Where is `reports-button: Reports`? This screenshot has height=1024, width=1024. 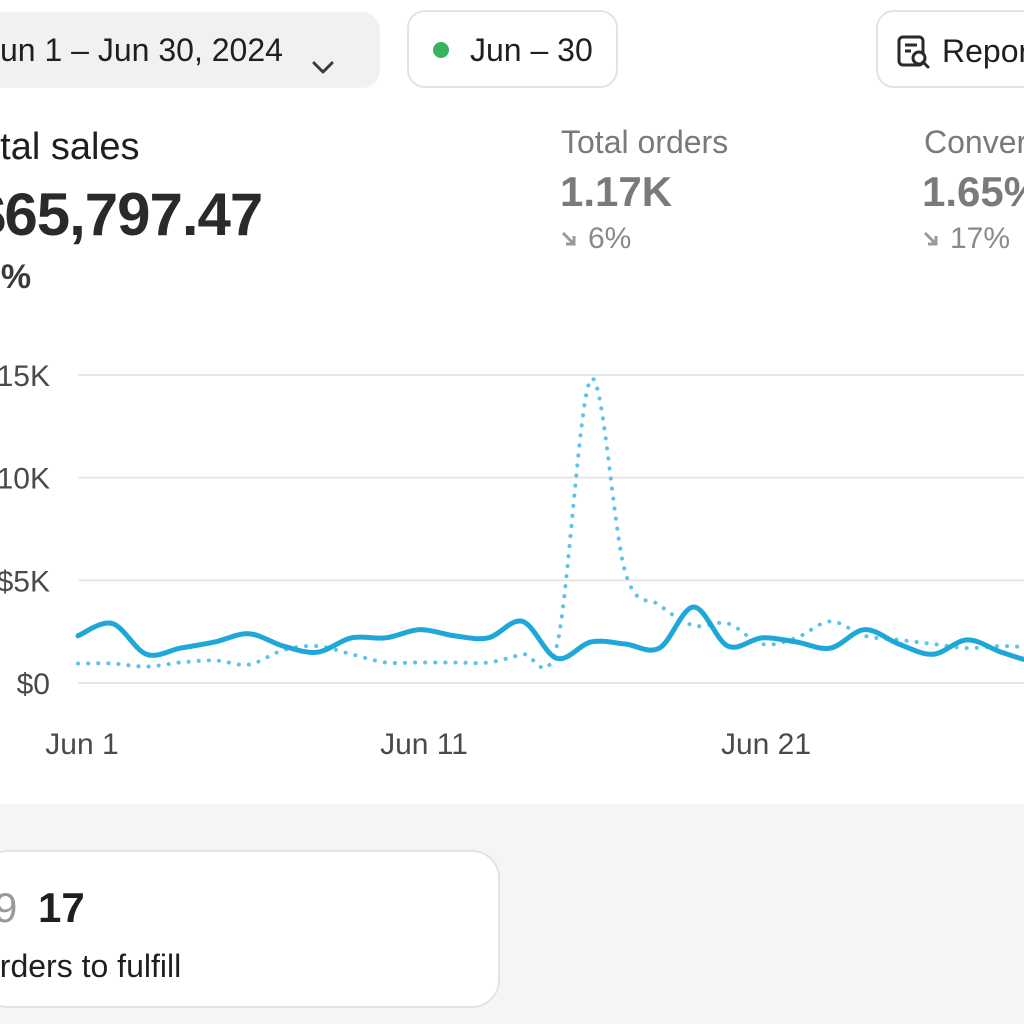 reports-button: Reports is located at coordinates (950, 49).